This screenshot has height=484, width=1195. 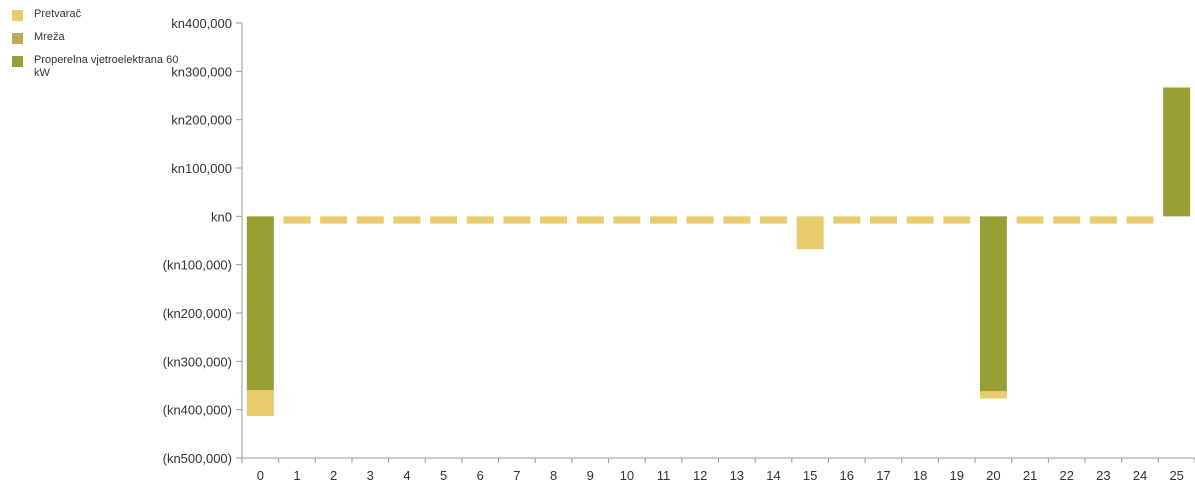 What do you see at coordinates (700, 475) in the screenshot?
I see `x-tick-label: 12` at bounding box center [700, 475].